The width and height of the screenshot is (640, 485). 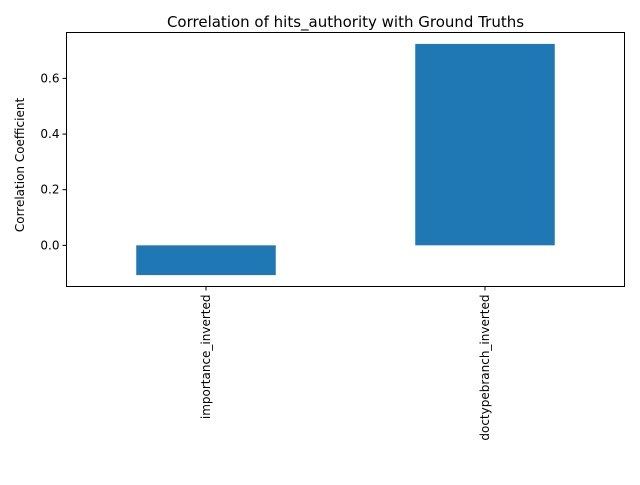 What do you see at coordinates (20, 165) in the screenshot?
I see `y-axis-label: Correlation Coefficient` at bounding box center [20, 165].